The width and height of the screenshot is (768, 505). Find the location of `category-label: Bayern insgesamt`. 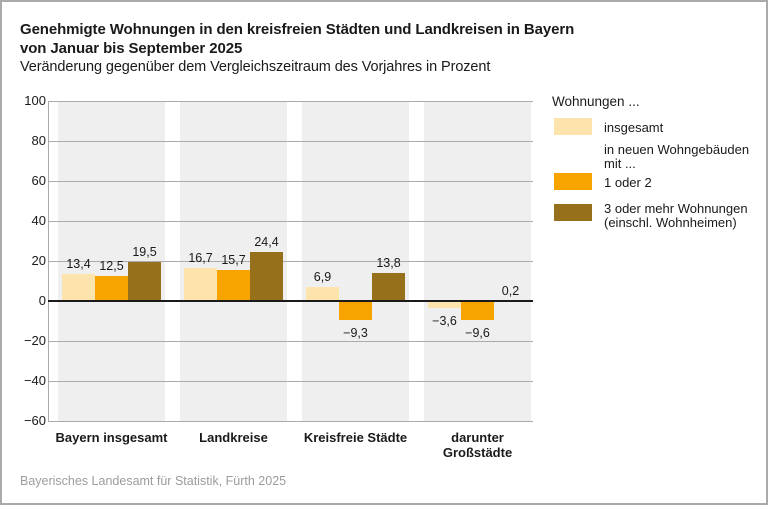

category-label: Bayern insgesamt is located at coordinates (112, 437).